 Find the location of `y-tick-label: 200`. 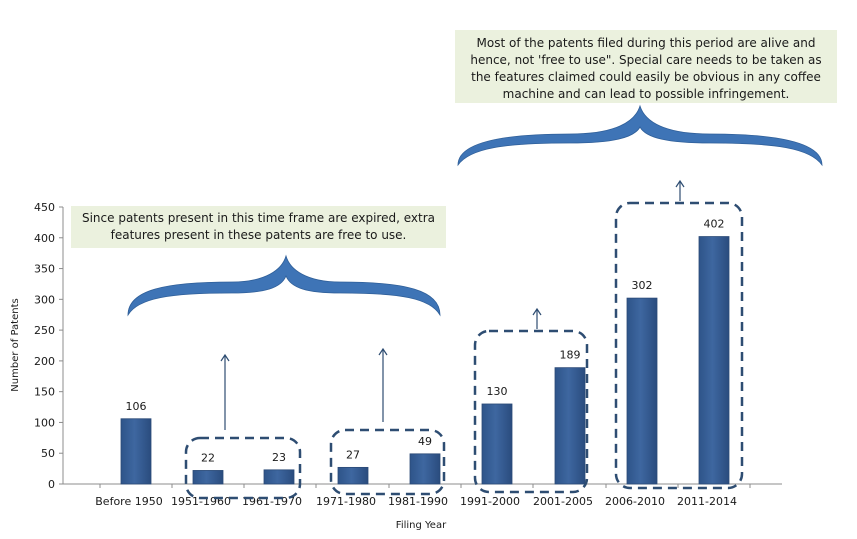

y-tick-label: 200 is located at coordinates (44, 361).